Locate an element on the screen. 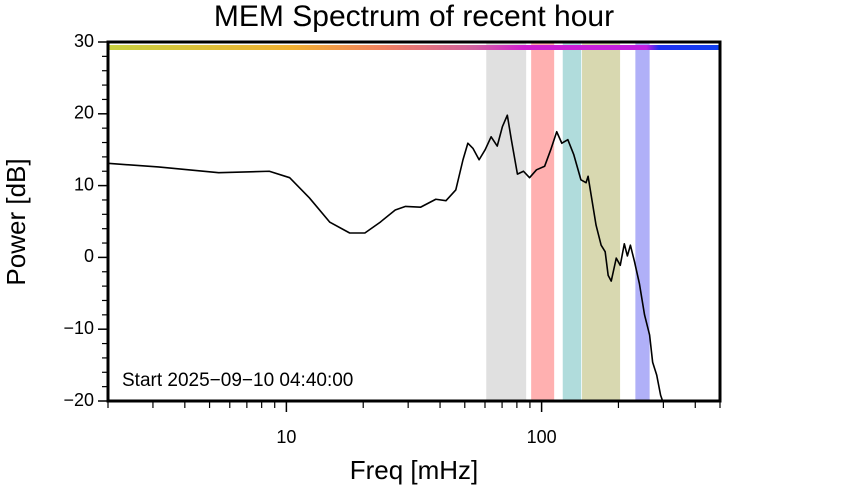 The width and height of the screenshot is (842, 500). x-tick-label: 10 is located at coordinates (286, 437).